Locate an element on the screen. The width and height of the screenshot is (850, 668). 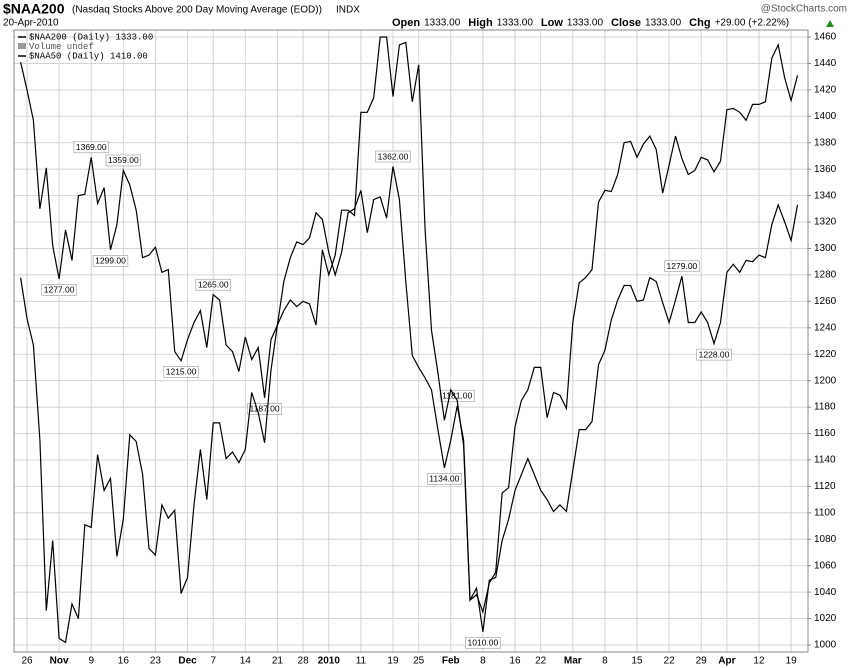
y-tick-label: 1360 is located at coordinates (825, 169).